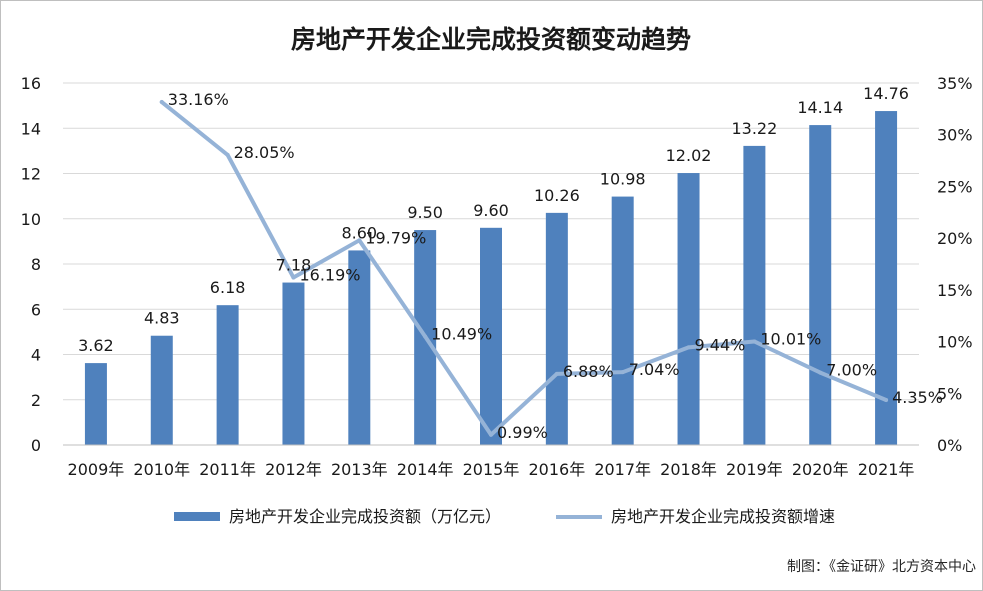 Image resolution: width=983 pixels, height=591 pixels. What do you see at coordinates (31, 174) in the screenshot?
I see `y-left-tick-label: 12` at bounding box center [31, 174].